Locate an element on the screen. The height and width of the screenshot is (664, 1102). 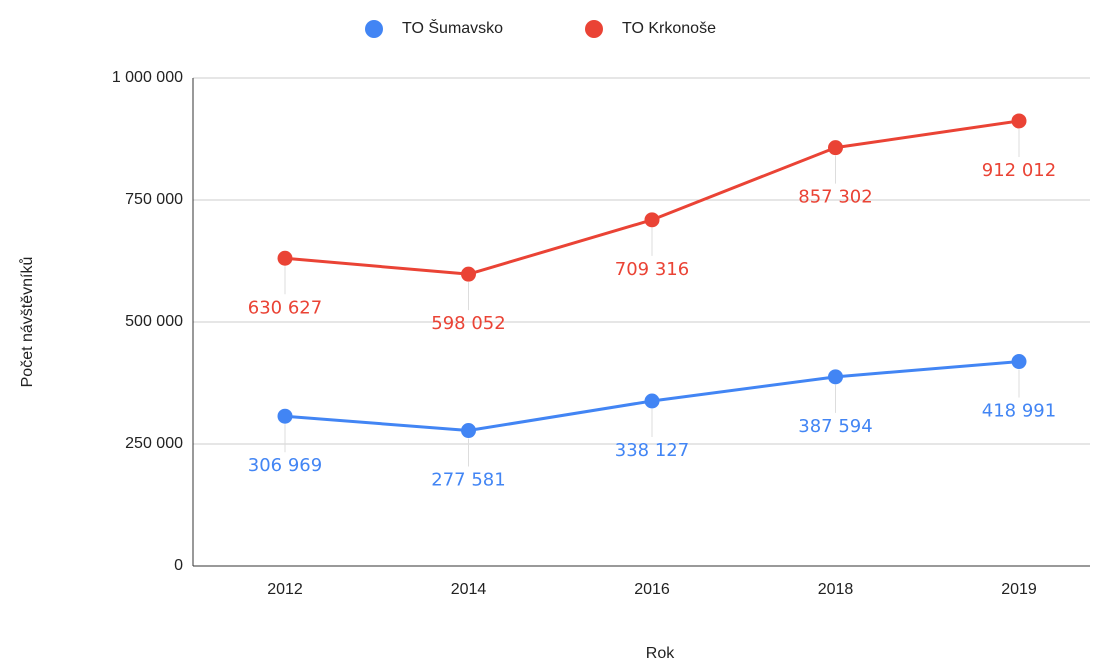
y-tick-label: 0 is located at coordinates (178, 565).